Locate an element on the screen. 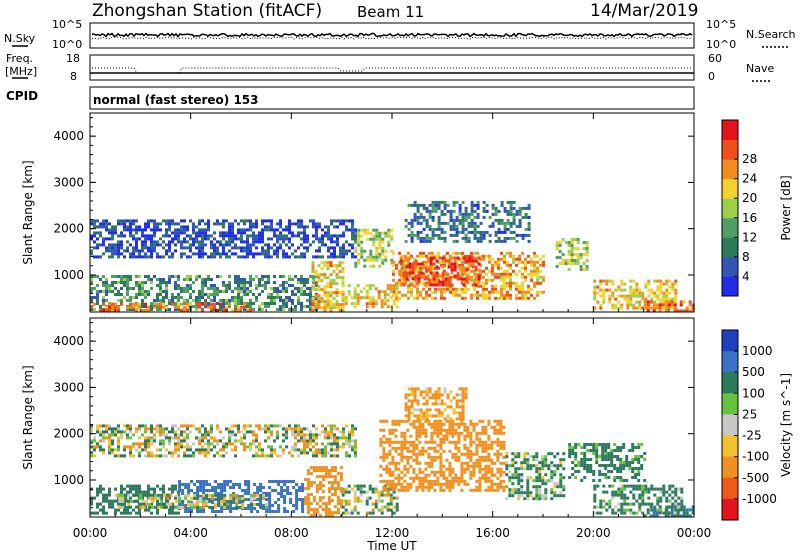 The width and height of the screenshot is (800, 554). sky-right-tick-high: 10^5 is located at coordinates (721, 24).